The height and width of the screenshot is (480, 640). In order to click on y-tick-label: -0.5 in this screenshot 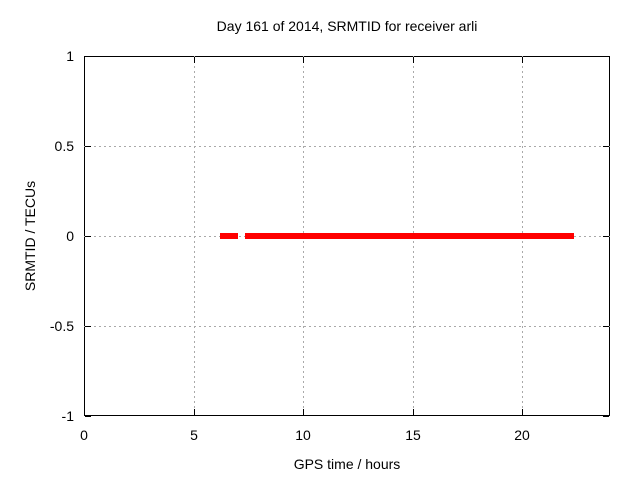, I will do `click(61, 326)`.